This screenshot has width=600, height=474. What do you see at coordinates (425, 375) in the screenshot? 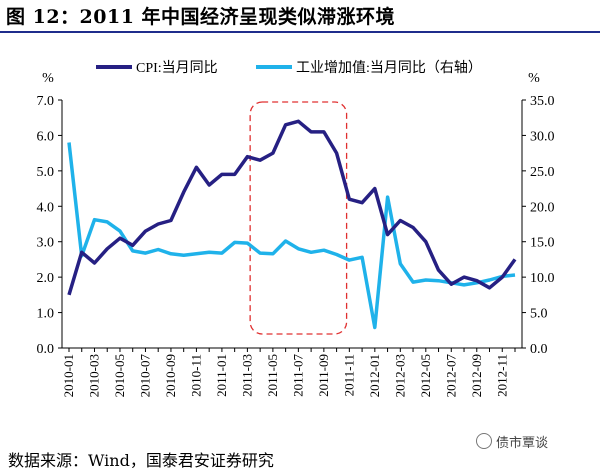
I see `x-tick-label: 2012-05` at bounding box center [425, 375].